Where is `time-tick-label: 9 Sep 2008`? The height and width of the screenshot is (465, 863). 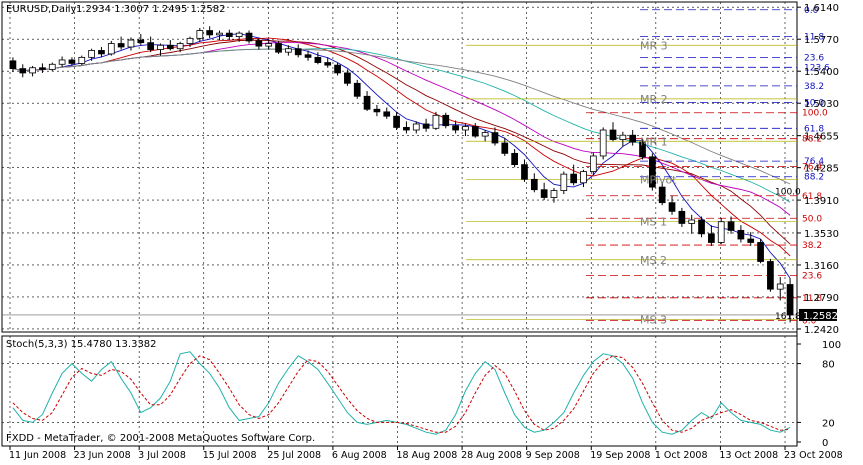 time-tick-label: 9 Sep 2008 is located at coordinates (553, 455).